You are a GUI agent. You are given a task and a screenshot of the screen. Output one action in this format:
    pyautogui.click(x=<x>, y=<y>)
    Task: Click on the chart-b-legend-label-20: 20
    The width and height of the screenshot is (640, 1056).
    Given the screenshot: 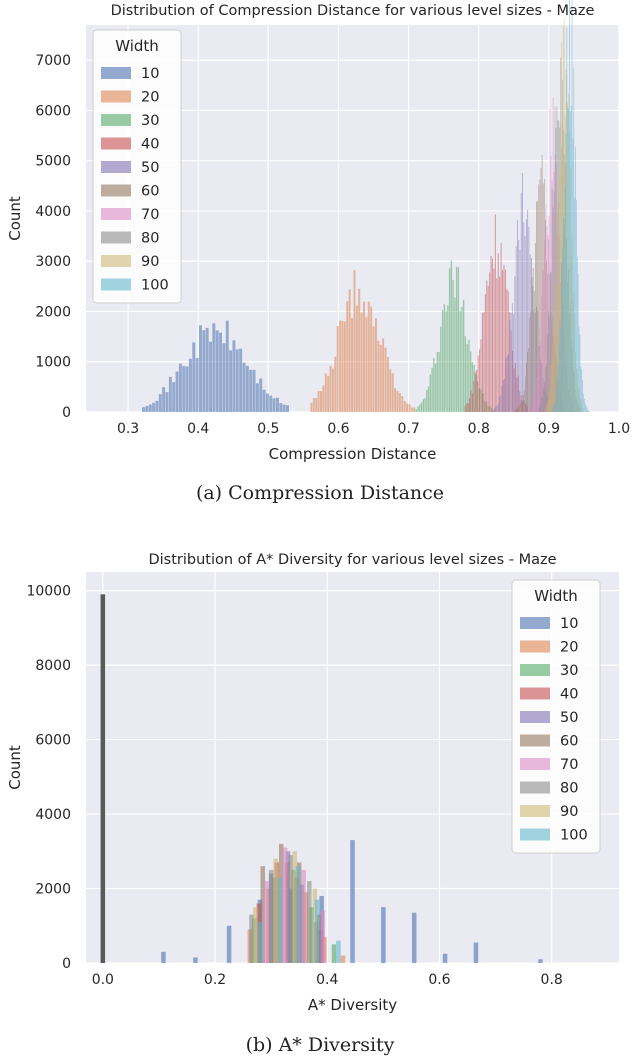 What is the action you would take?
    pyautogui.click(x=569, y=648)
    